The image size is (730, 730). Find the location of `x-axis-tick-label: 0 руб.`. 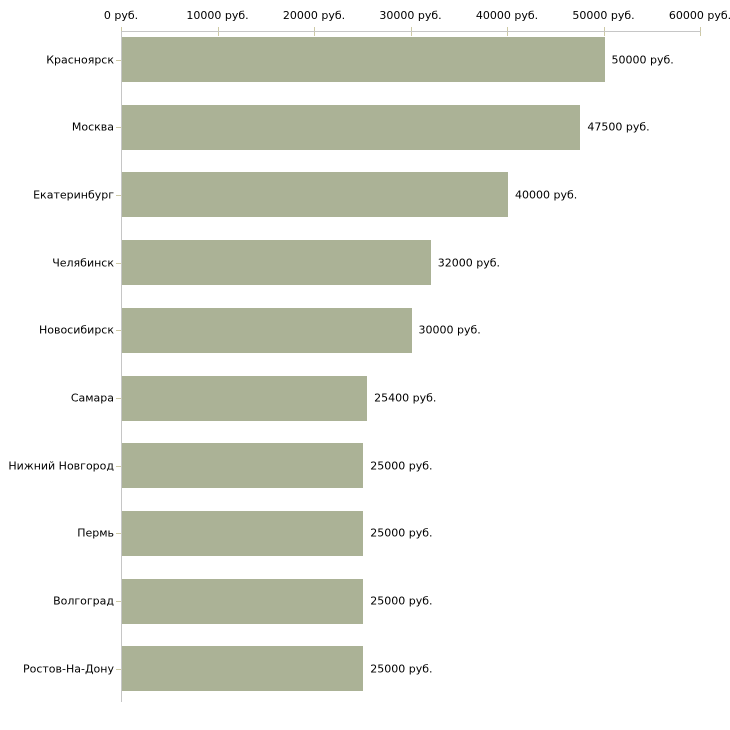

x-axis-tick-label: 0 руб. is located at coordinates (121, 15).